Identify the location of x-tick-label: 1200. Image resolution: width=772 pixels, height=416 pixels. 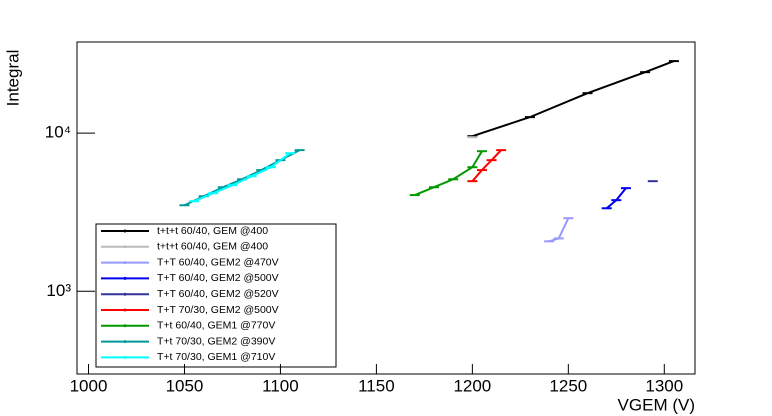
(472, 385).